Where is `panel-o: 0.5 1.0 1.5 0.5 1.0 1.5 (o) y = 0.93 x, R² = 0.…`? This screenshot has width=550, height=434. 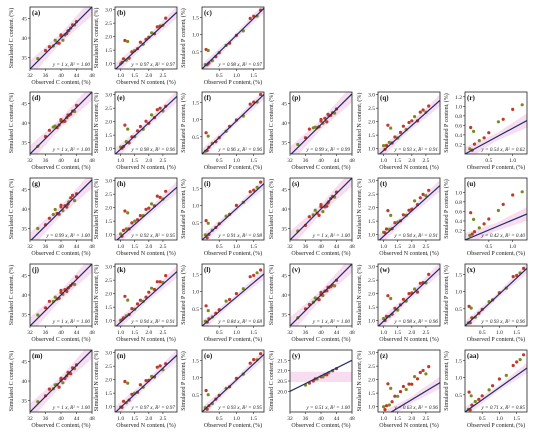 panel-o: 0.5 1.0 1.5 0.5 1.0 1.5 (o) y = 0.93 x, R² = 0.… is located at coordinates (222, 389).